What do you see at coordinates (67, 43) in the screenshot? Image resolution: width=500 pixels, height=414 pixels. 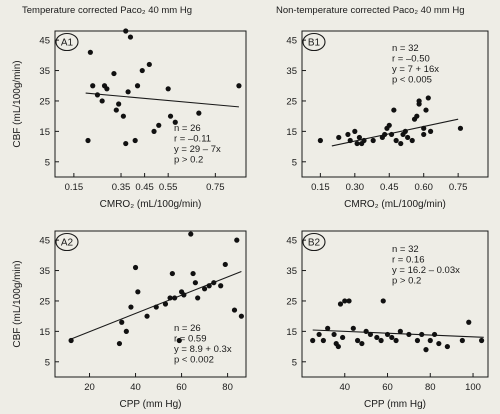 I see `panel-tag: A1` at bounding box center [67, 43].